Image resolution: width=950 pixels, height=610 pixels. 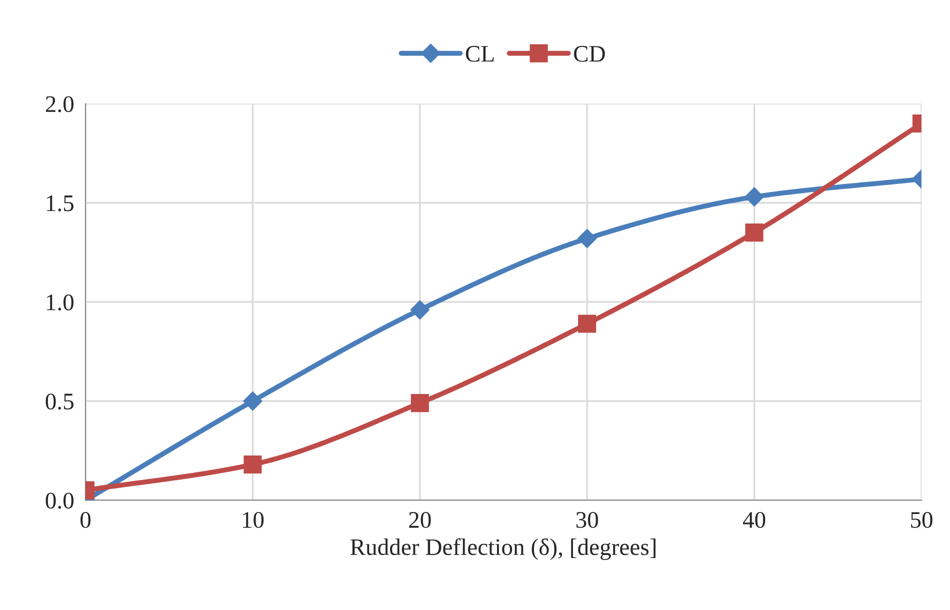 I want to click on y-tick-label: 2.0, so click(x=60, y=104).